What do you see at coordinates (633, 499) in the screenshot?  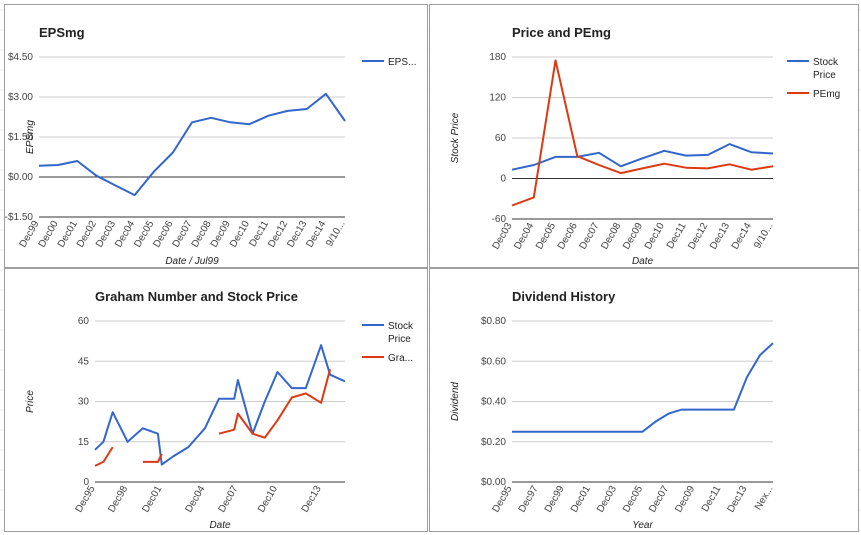 I see `x-tick-label: Dec05` at bounding box center [633, 499].